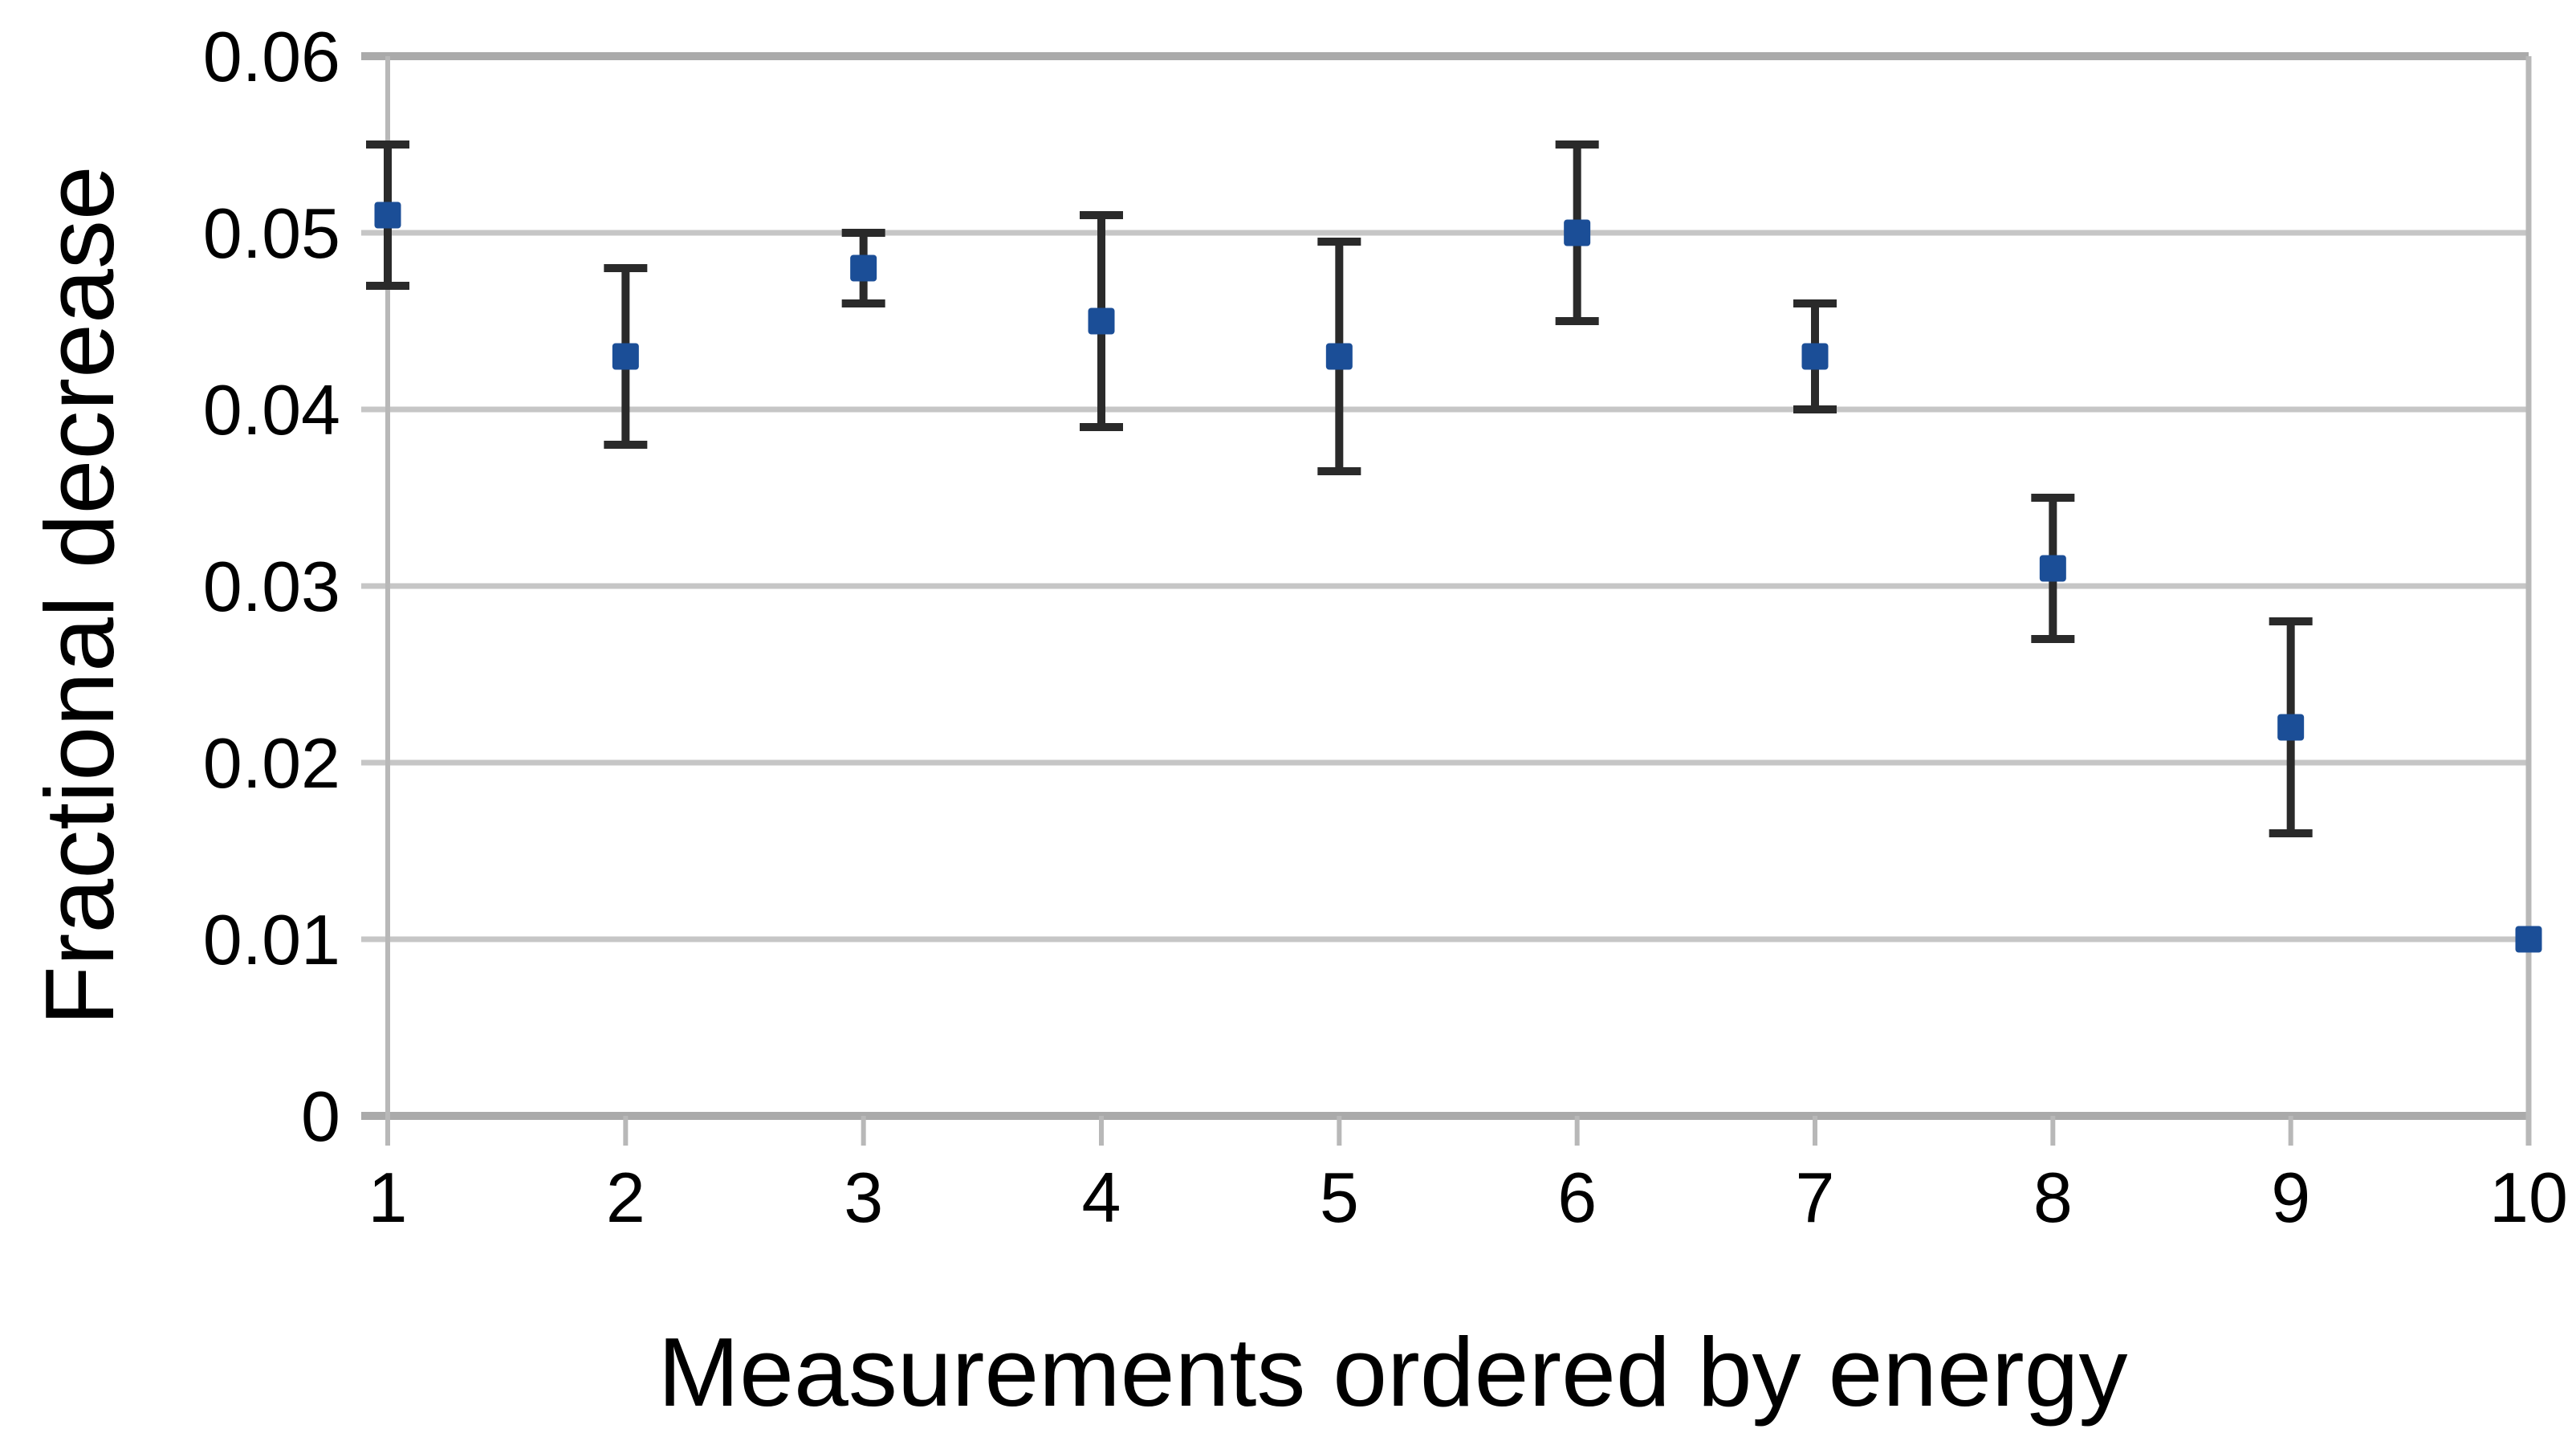 Image resolution: width=2576 pixels, height=1437 pixels. Describe the element at coordinates (1339, 1197) in the screenshot. I see `x-tick-label: 5` at that location.